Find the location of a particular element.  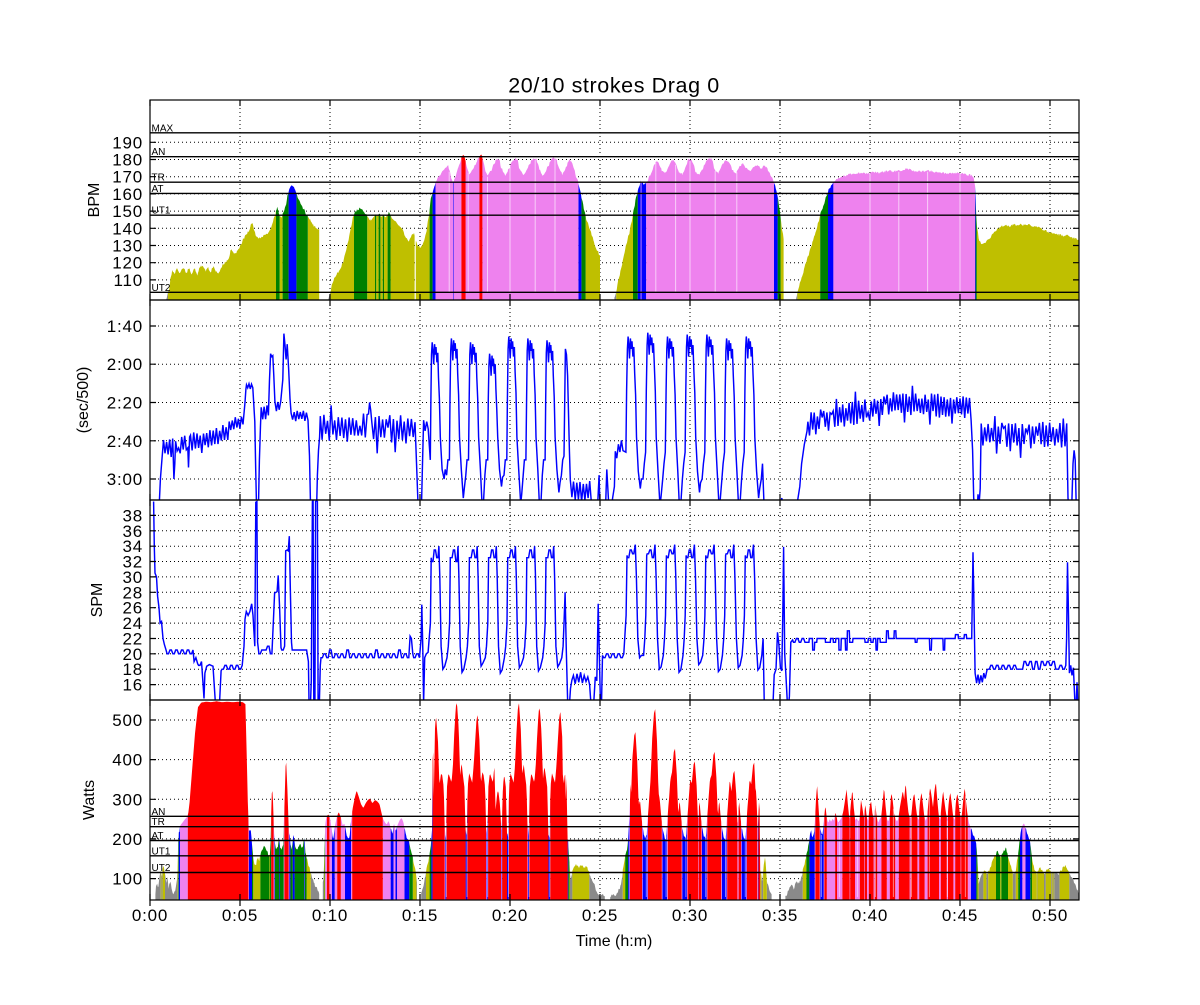

svg-text: 24 is located at coordinates (132, 623).